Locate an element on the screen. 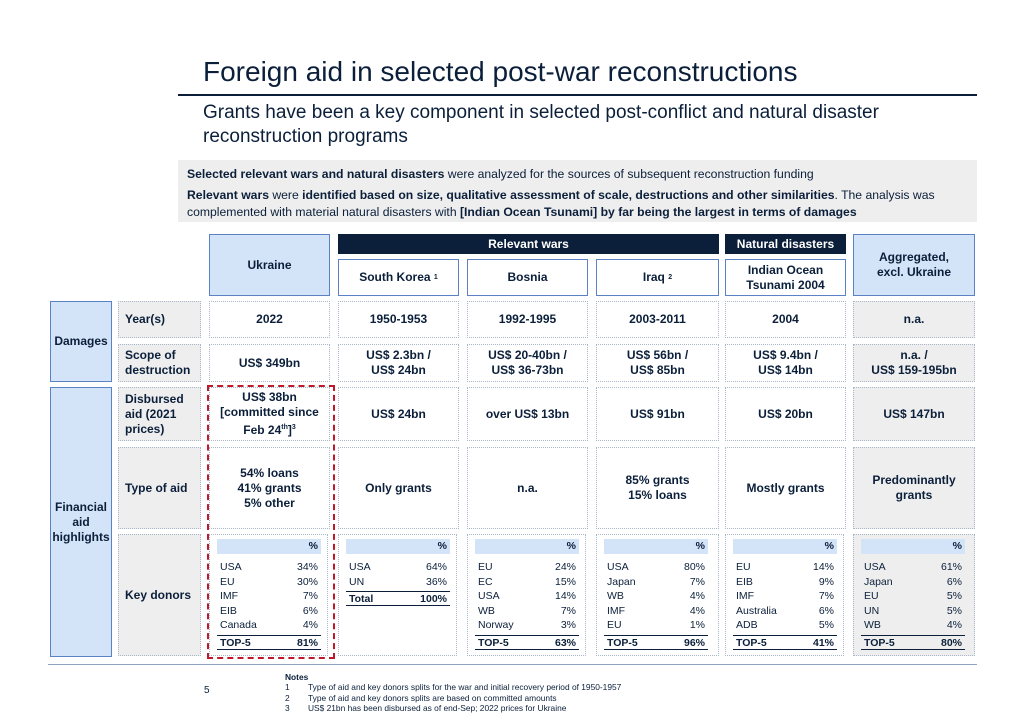 This screenshot has height=724, width=1024. cell-type-south-korea: Only grants is located at coordinates (398, 488).